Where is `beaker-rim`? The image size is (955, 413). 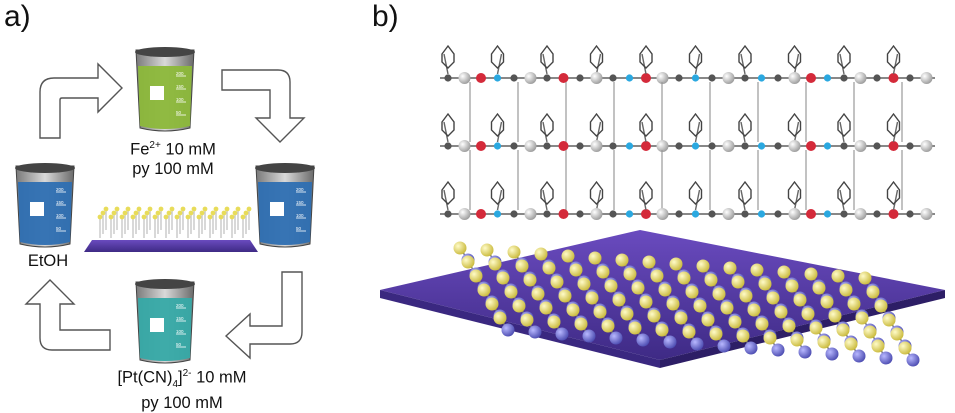 beaker-rim is located at coordinates (165, 52).